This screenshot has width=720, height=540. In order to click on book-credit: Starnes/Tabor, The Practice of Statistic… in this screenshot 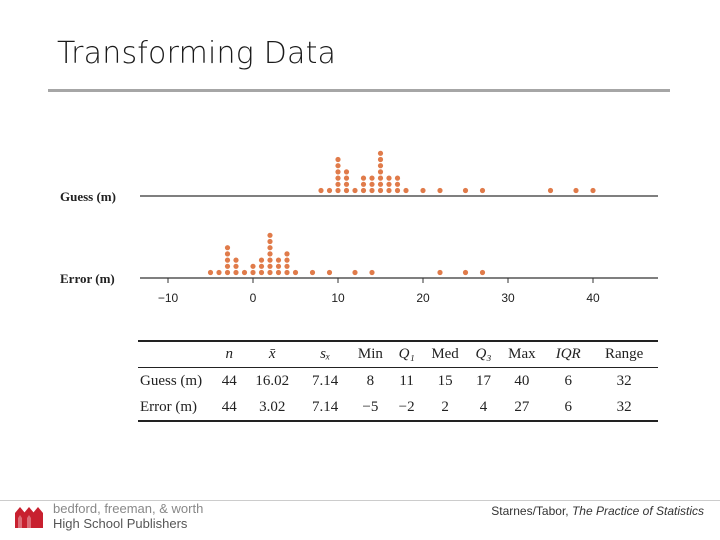, I will do `click(597, 511)`.